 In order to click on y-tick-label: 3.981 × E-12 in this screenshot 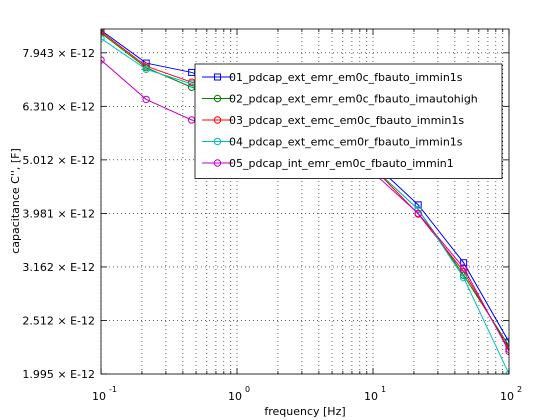, I will do `click(58, 213)`.